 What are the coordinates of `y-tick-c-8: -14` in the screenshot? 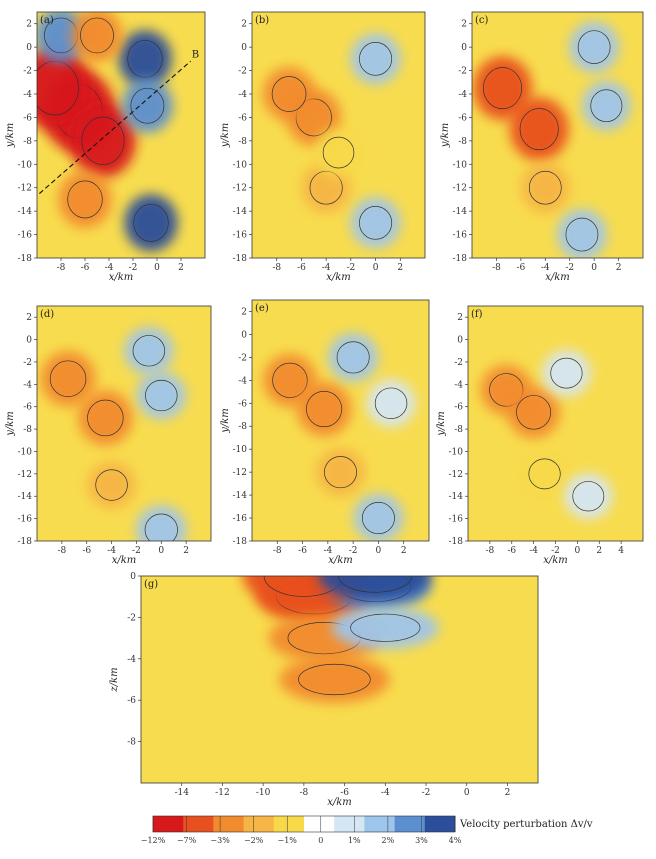 It's located at (460, 212).